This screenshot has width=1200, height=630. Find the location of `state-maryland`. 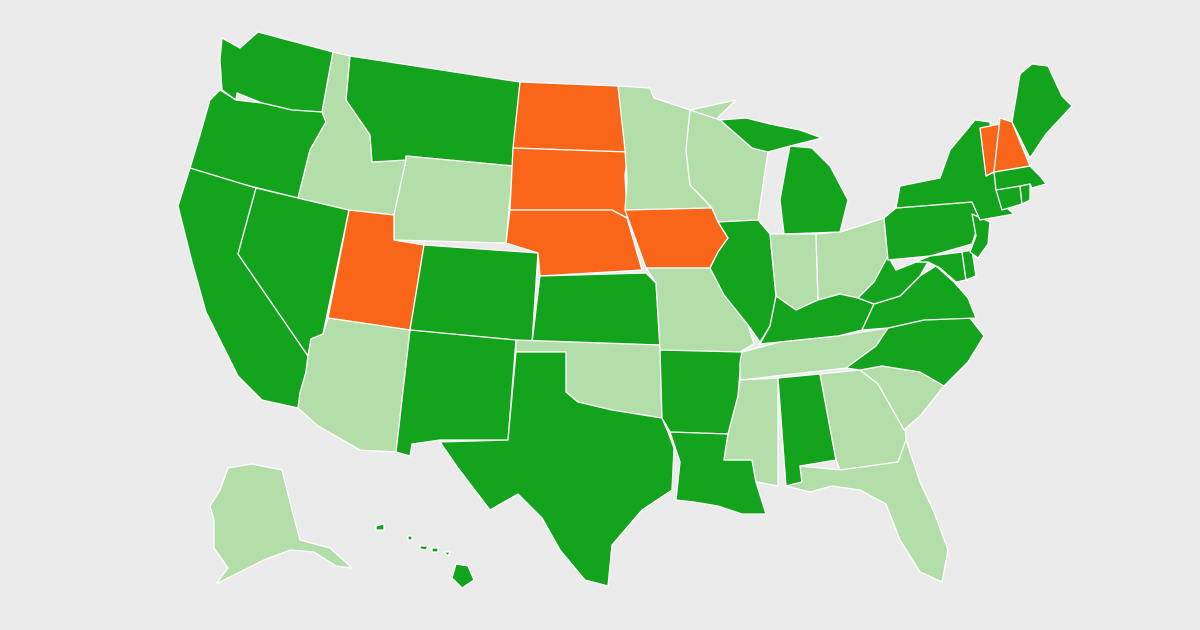

state-maryland is located at coordinates (931, 267).